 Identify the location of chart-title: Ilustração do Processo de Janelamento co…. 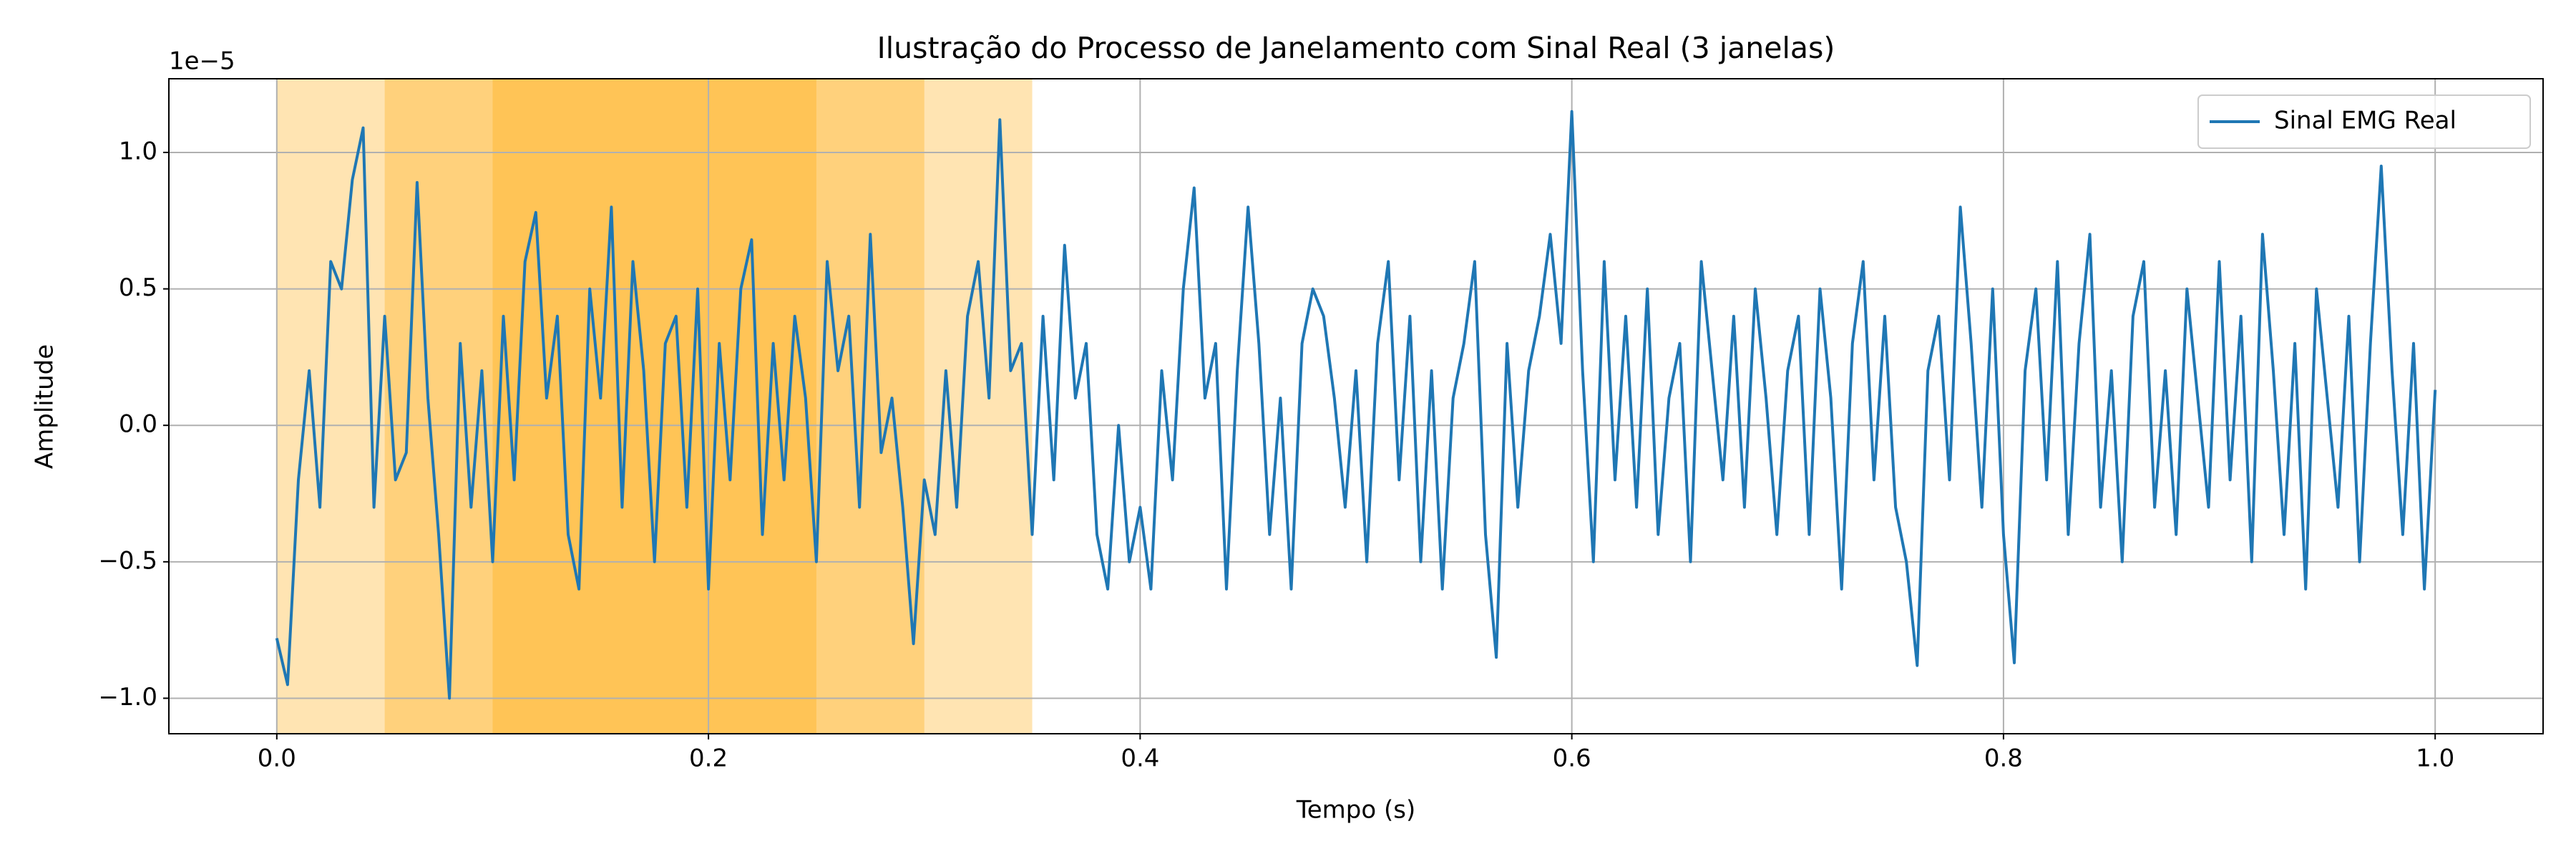
(1356, 48).